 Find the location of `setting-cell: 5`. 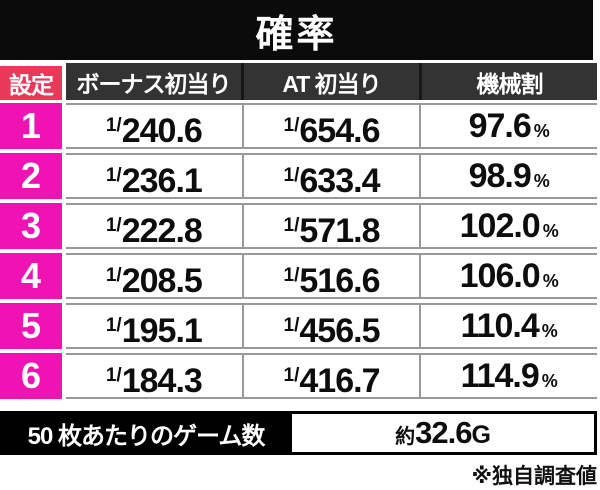

setting-cell: 5 is located at coordinates (31, 326).